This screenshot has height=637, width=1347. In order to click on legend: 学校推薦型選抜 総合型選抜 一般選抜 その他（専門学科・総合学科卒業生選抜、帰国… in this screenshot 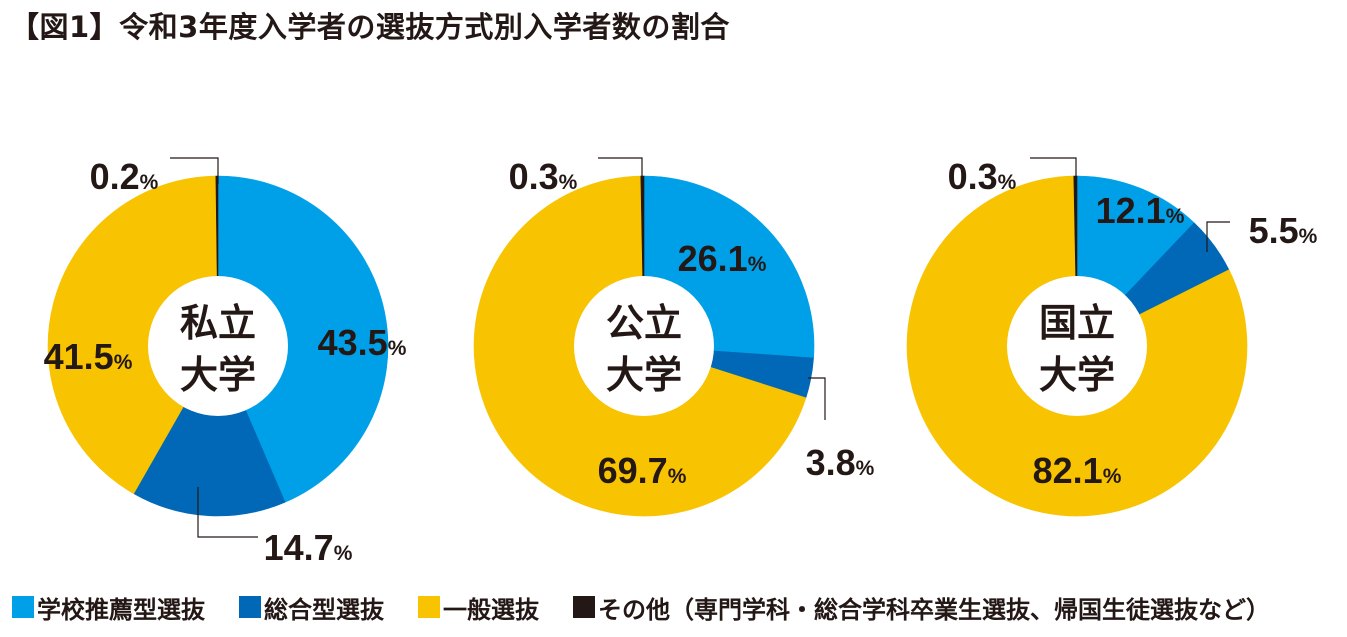, I will do `click(641, 607)`.